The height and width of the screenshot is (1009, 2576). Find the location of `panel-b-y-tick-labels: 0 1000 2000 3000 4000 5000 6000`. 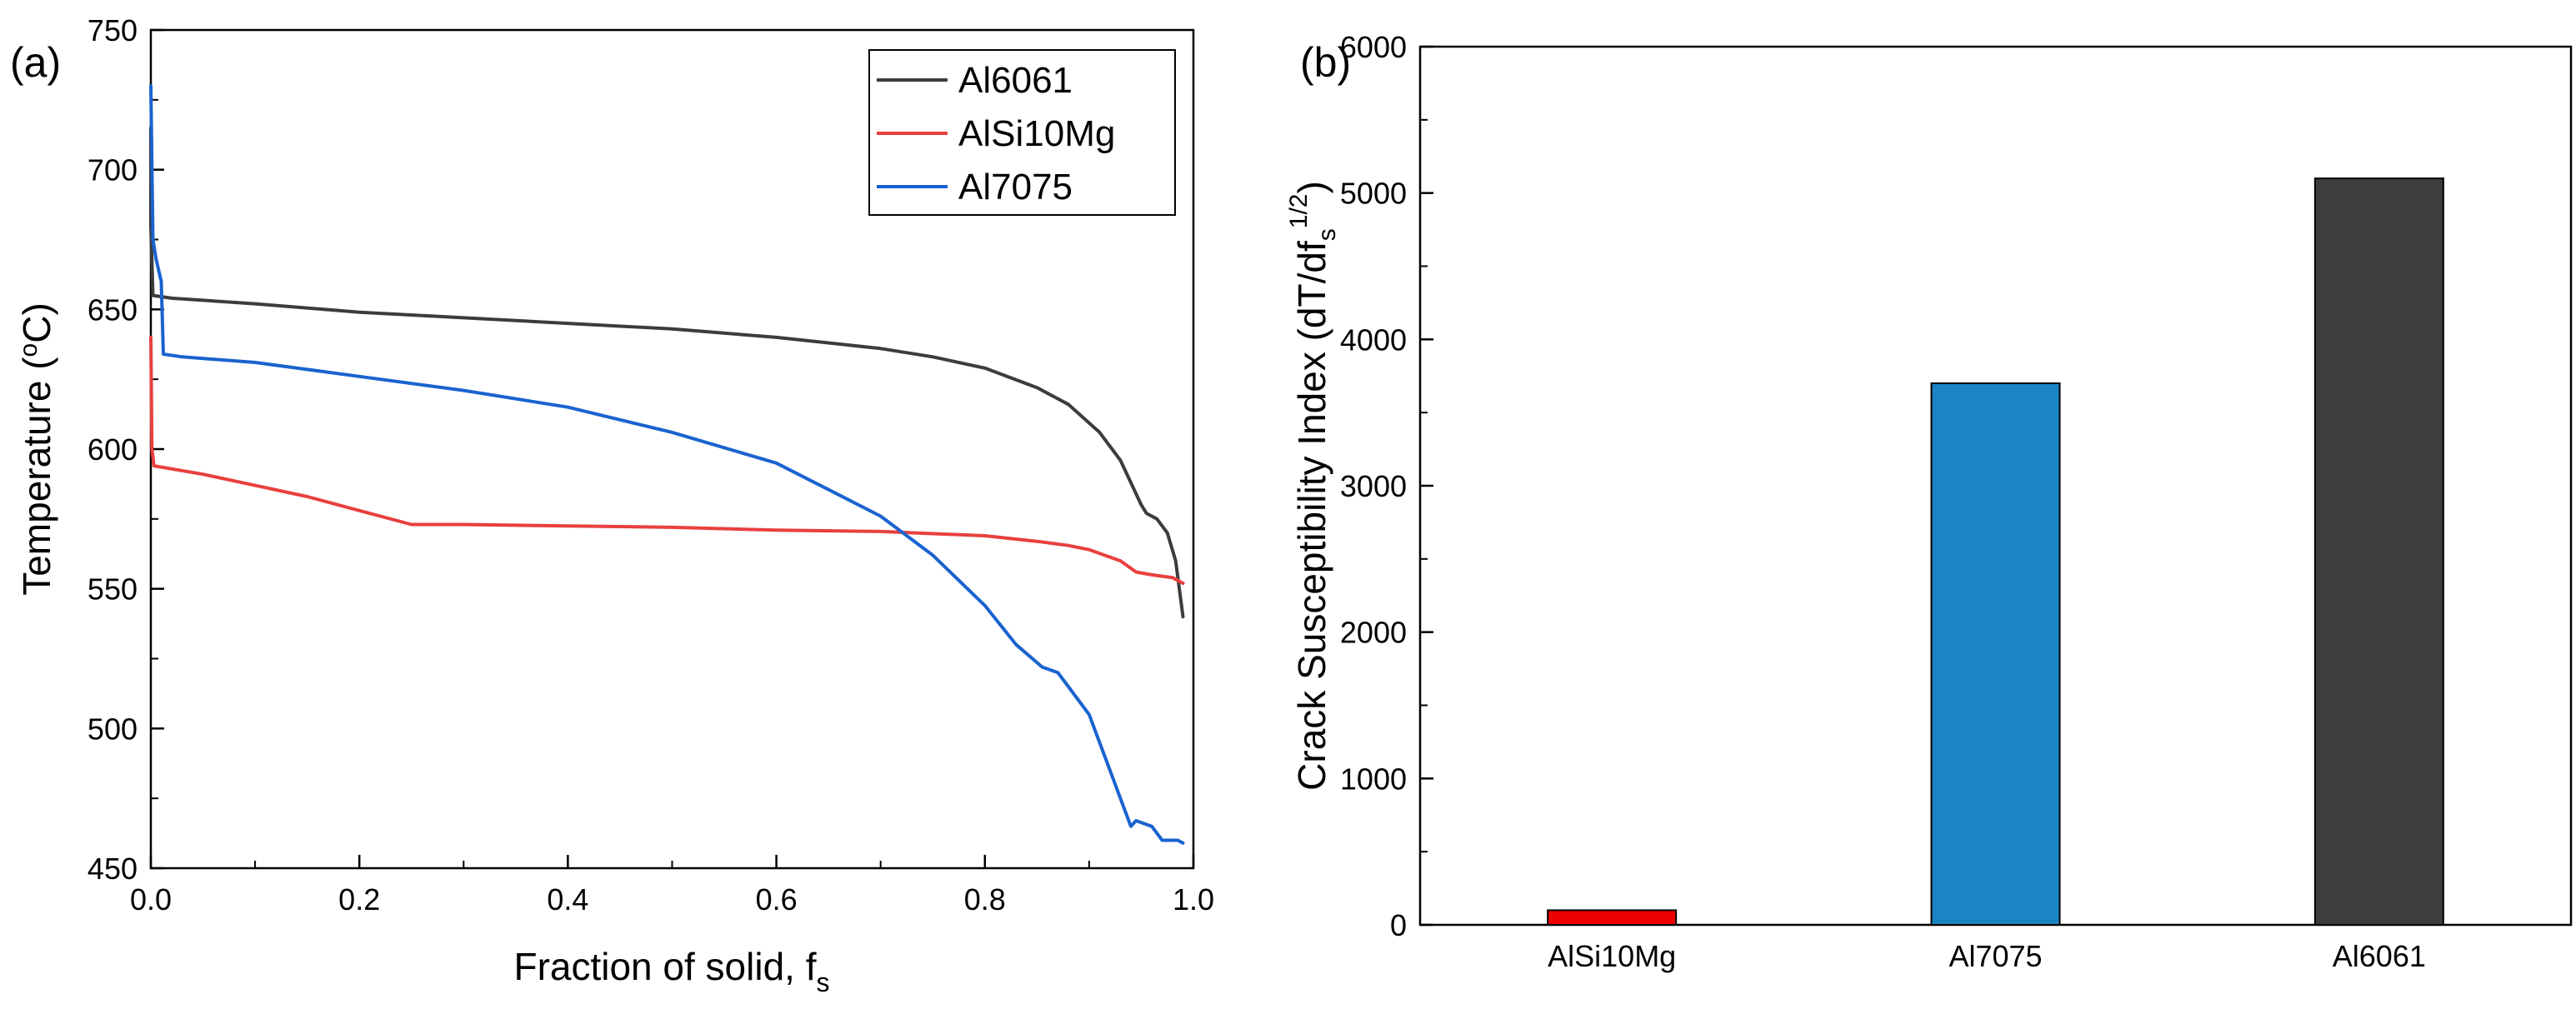

panel-b-y-tick-labels: 0 1000 2000 3000 4000 5000 6000 is located at coordinates (1374, 486).